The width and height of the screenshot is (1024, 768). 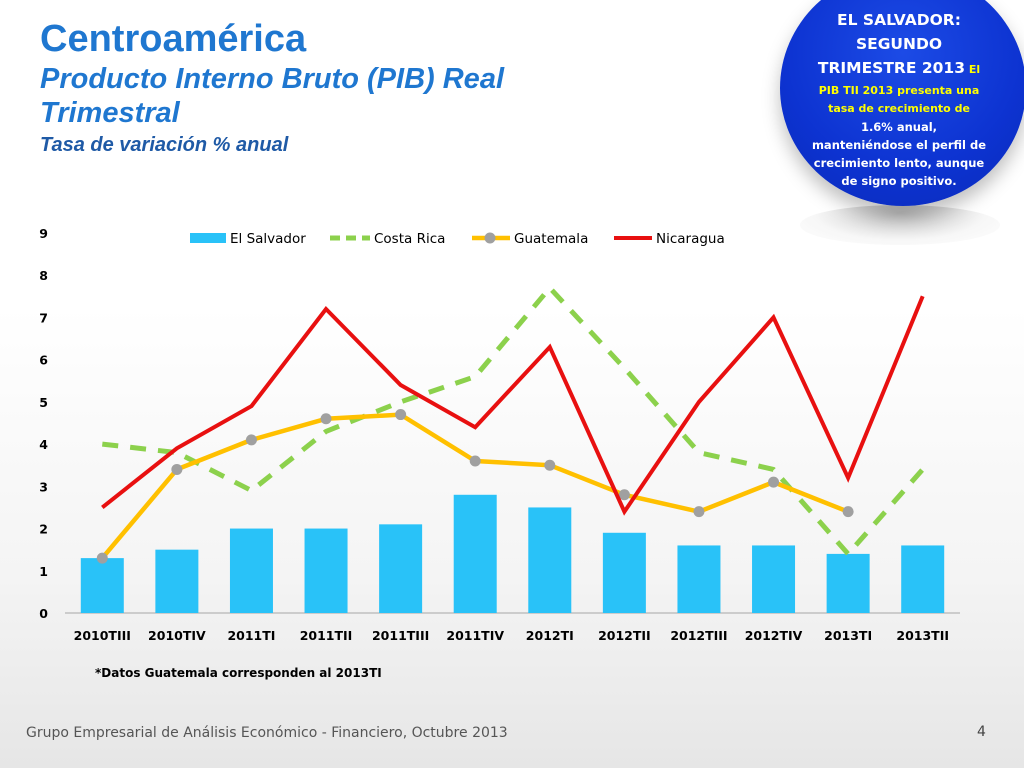 What do you see at coordinates (550, 635) in the screenshot?
I see `x-tick-label: 2012TI` at bounding box center [550, 635].